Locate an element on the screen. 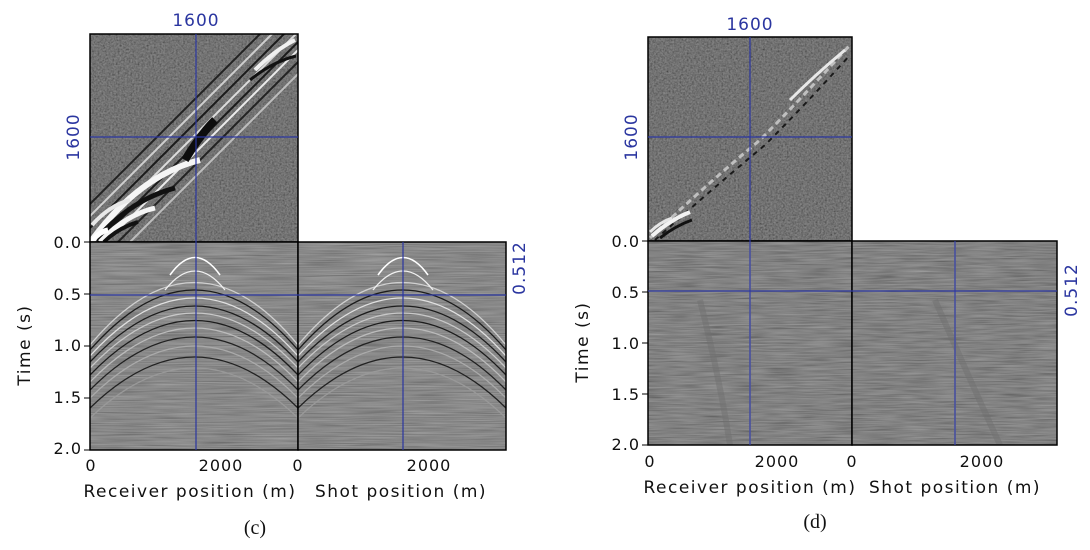 This screenshot has height=550, width=1090. panel-c-time-ticks: 0.0 0.5 1.0 1.5 2.0 is located at coordinates (72, 345).